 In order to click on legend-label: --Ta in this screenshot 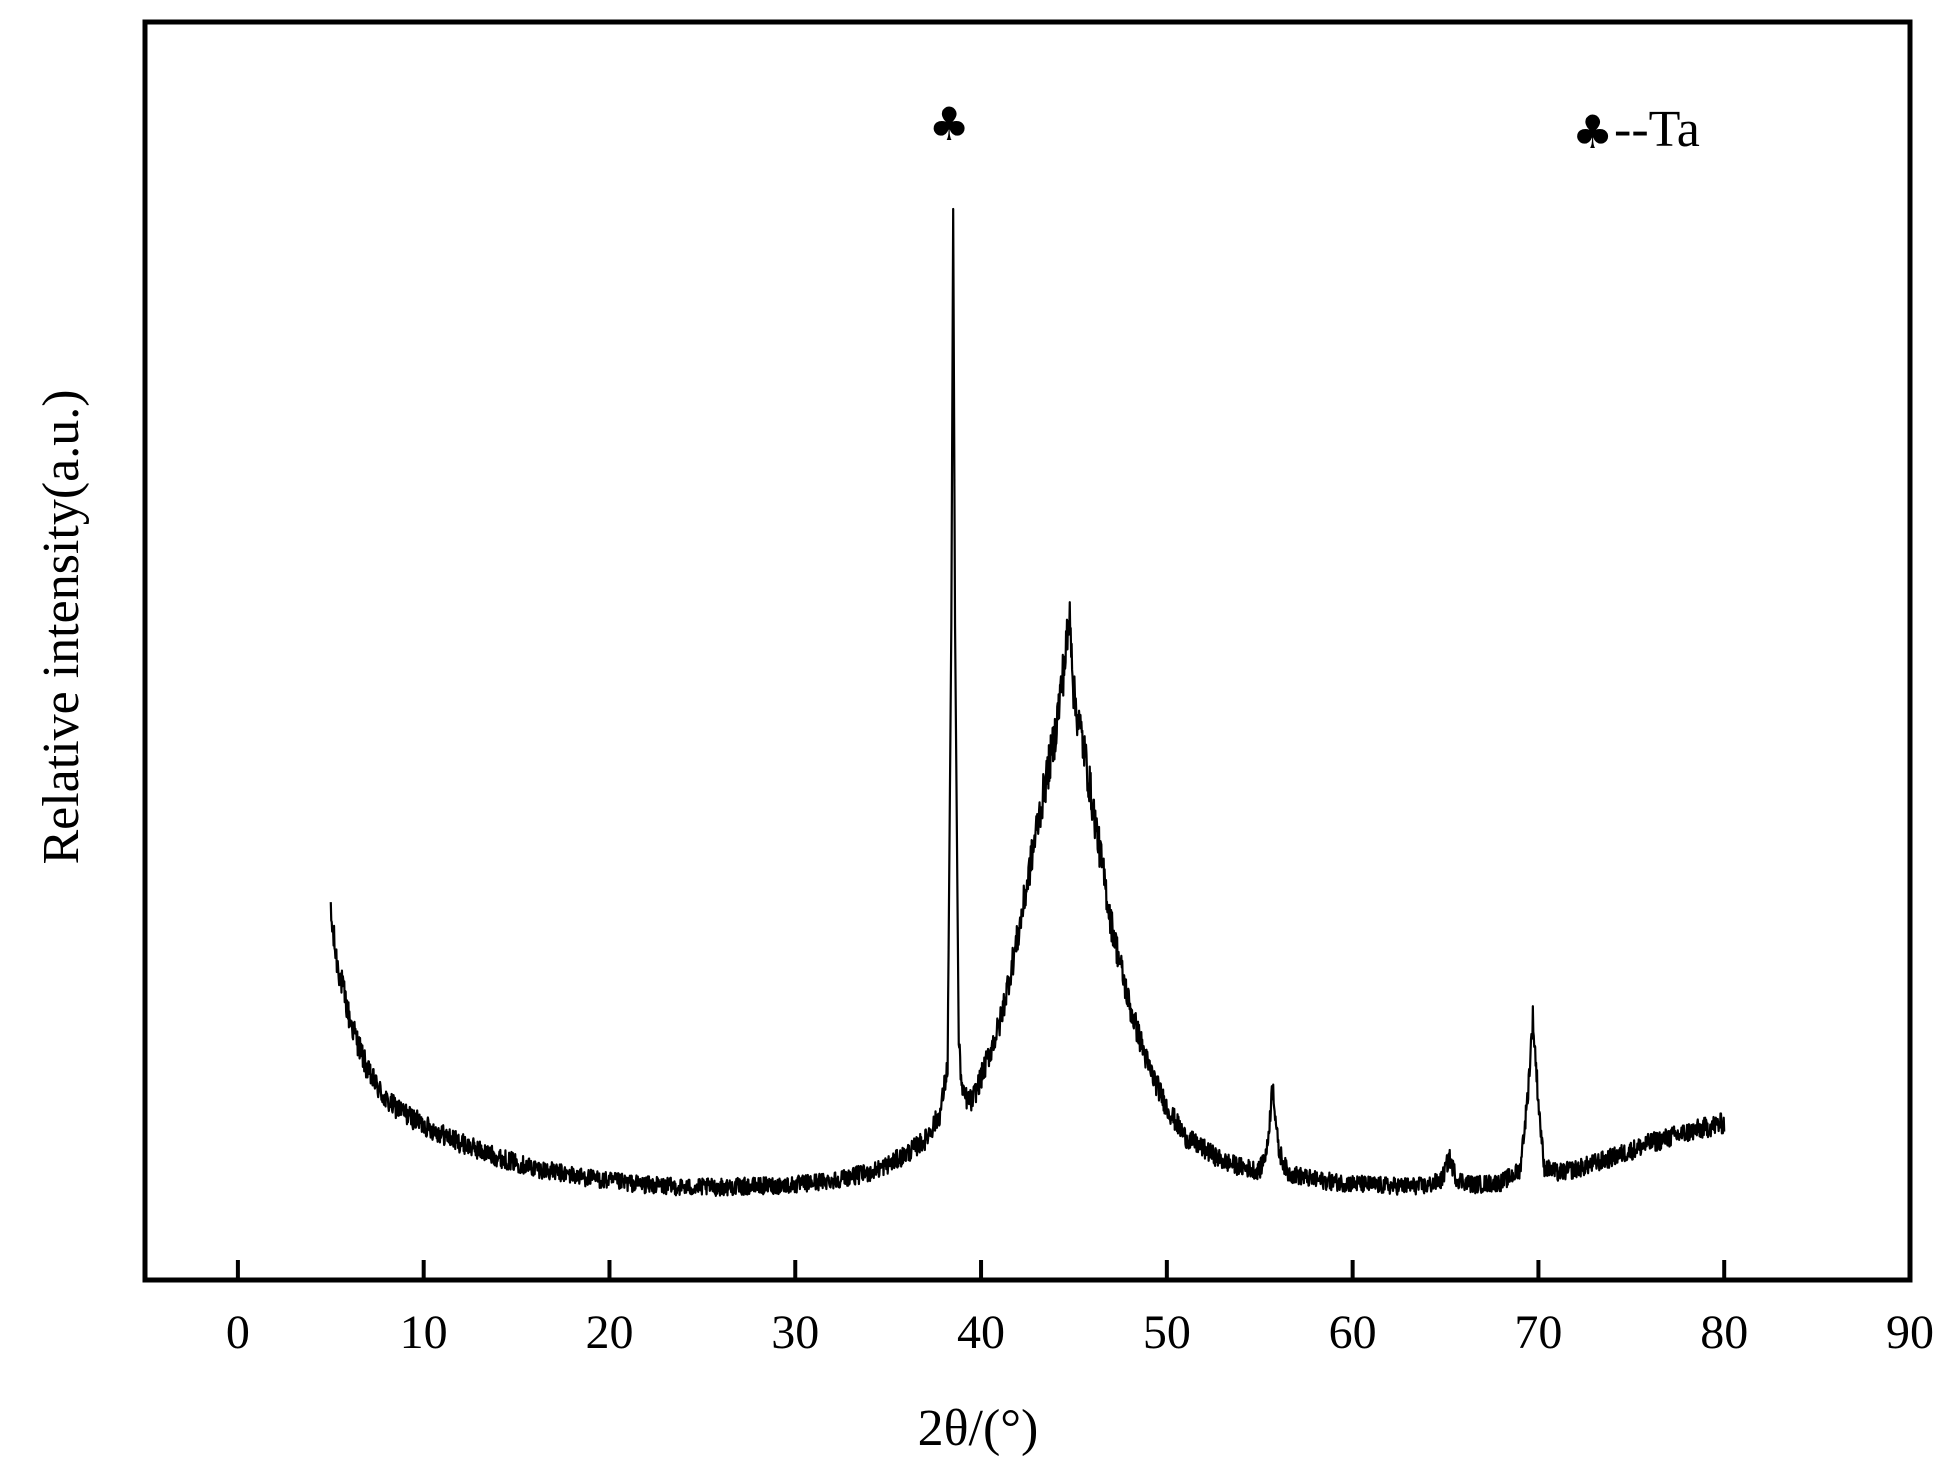, I will do `click(1657, 129)`.